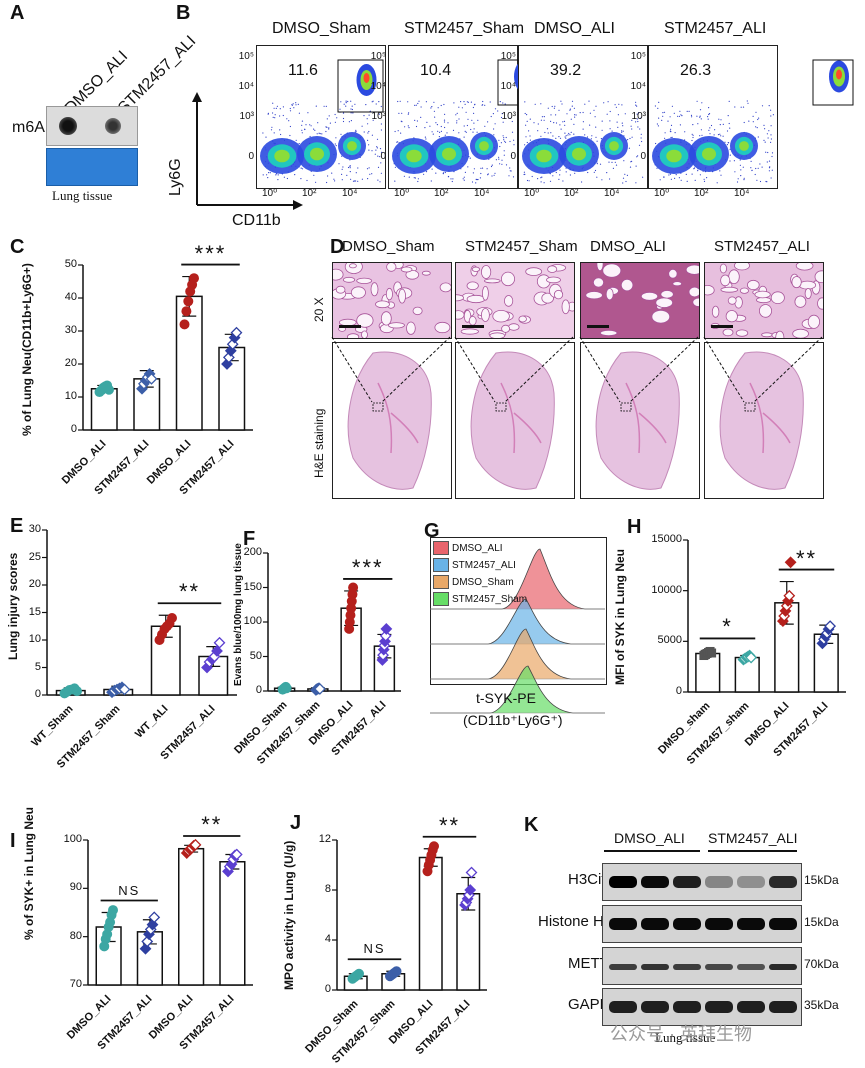 Image resolution: width=865 pixels, height=1068 pixels. What do you see at coordinates (165, 347) in the screenshot?
I see `bar-chart-c` at bounding box center [165, 347].